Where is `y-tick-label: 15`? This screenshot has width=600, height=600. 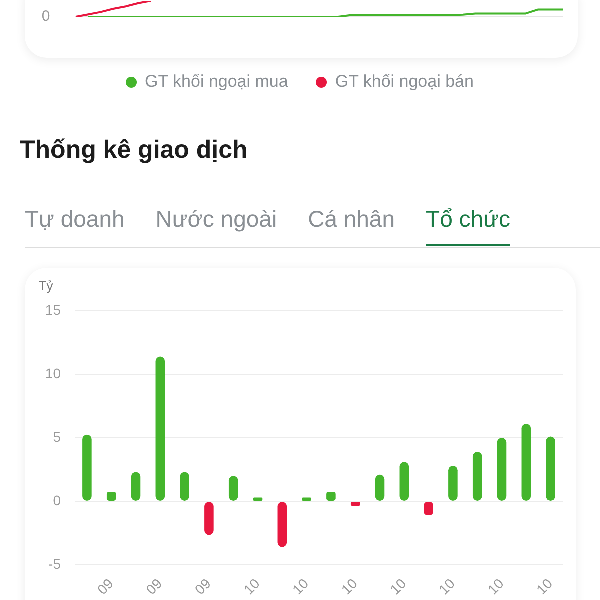 y-tick-label: 15 is located at coordinates (53, 310).